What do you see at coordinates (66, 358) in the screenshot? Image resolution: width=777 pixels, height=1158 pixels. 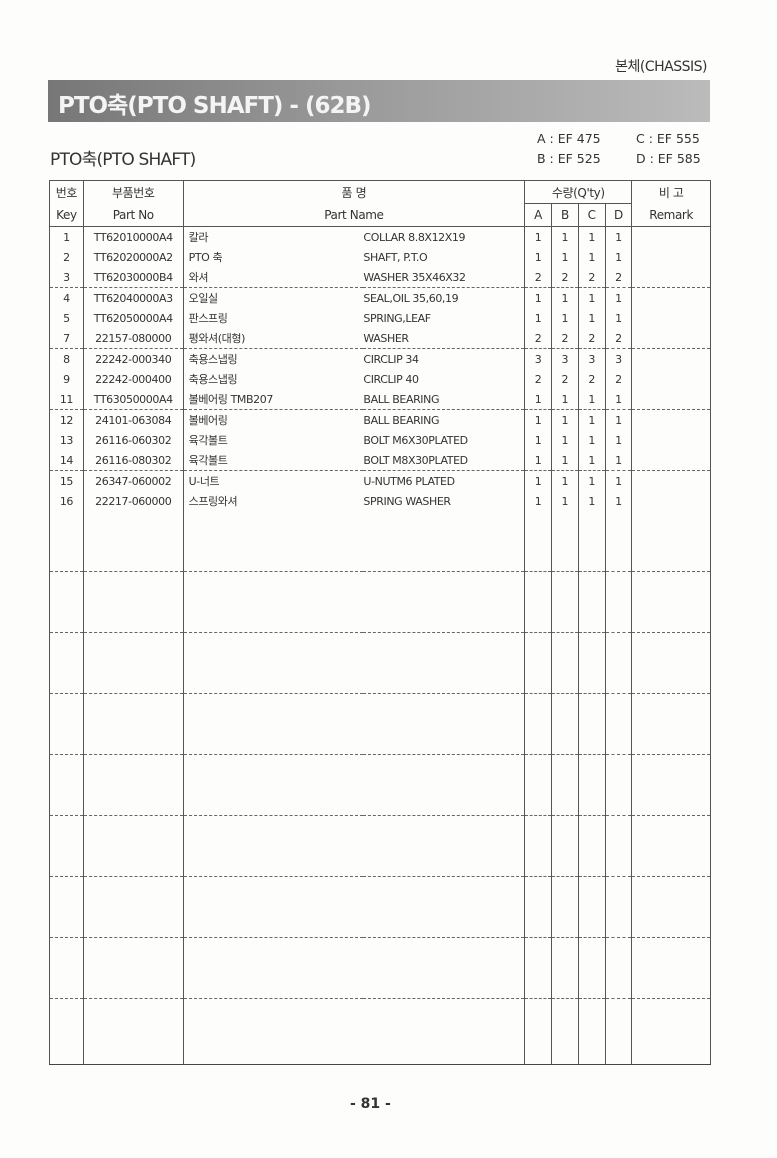 I see `row-key: 8` at bounding box center [66, 358].